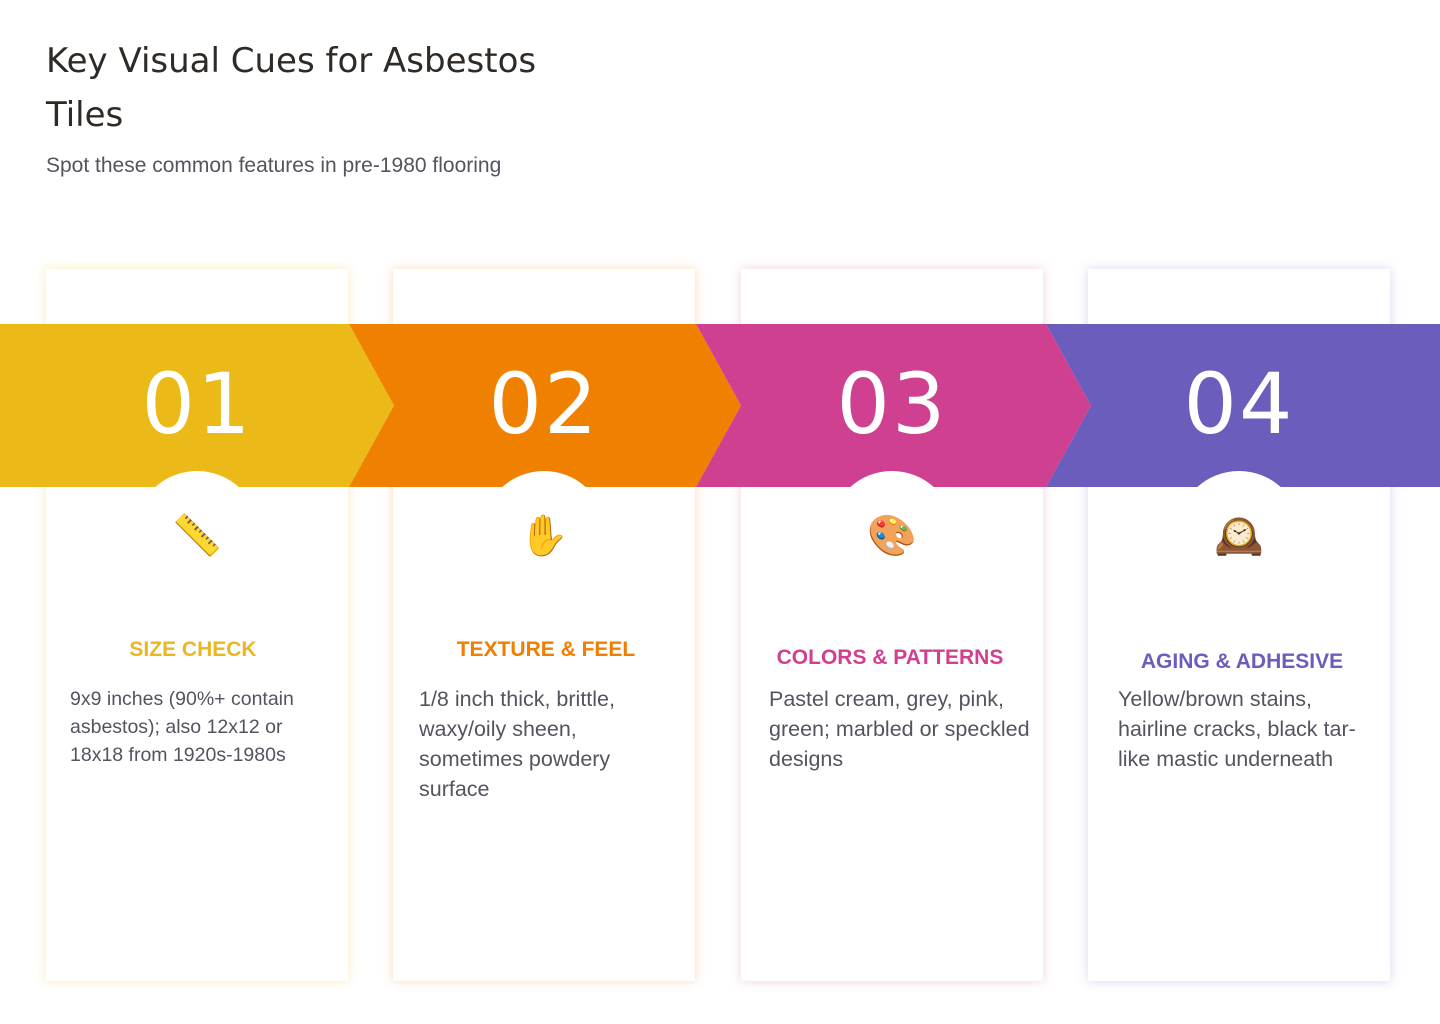 The width and height of the screenshot is (1440, 1024). What do you see at coordinates (544, 536) in the screenshot?
I see `raised-hand-icon: ✋` at bounding box center [544, 536].